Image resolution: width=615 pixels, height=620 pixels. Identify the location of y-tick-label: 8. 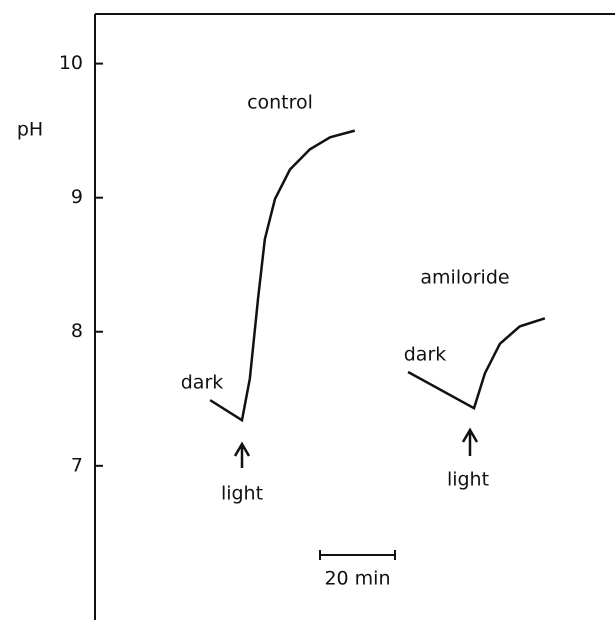
(77, 331).